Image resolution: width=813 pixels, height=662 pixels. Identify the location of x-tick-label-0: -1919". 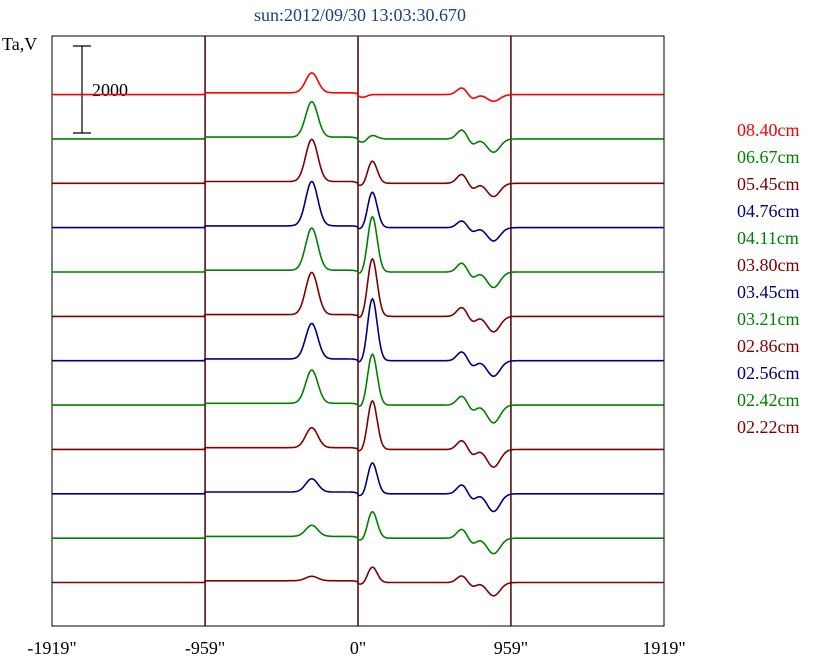
(51, 648).